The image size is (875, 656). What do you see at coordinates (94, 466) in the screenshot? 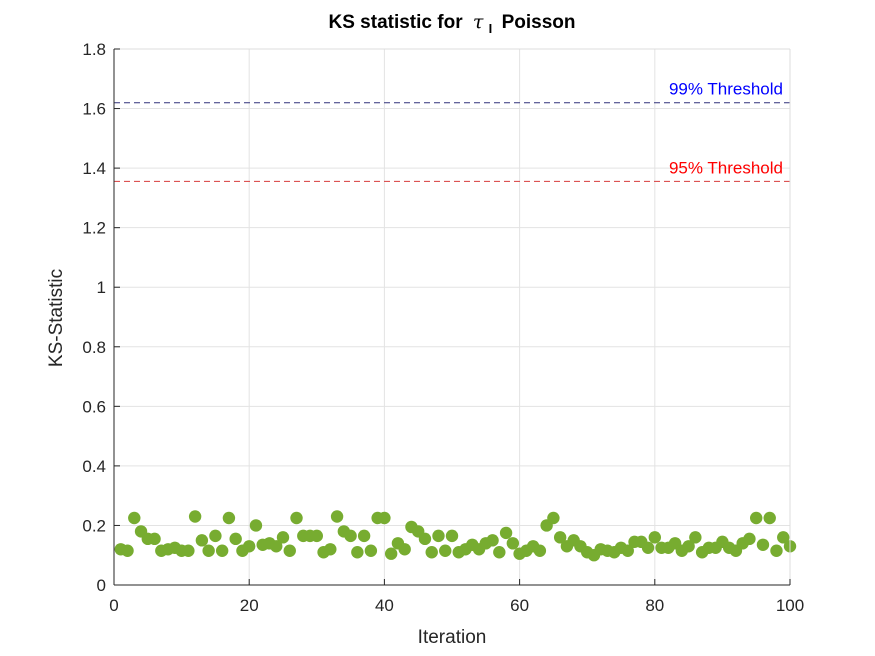
I see `y-tick-label: 0.4` at bounding box center [94, 466].